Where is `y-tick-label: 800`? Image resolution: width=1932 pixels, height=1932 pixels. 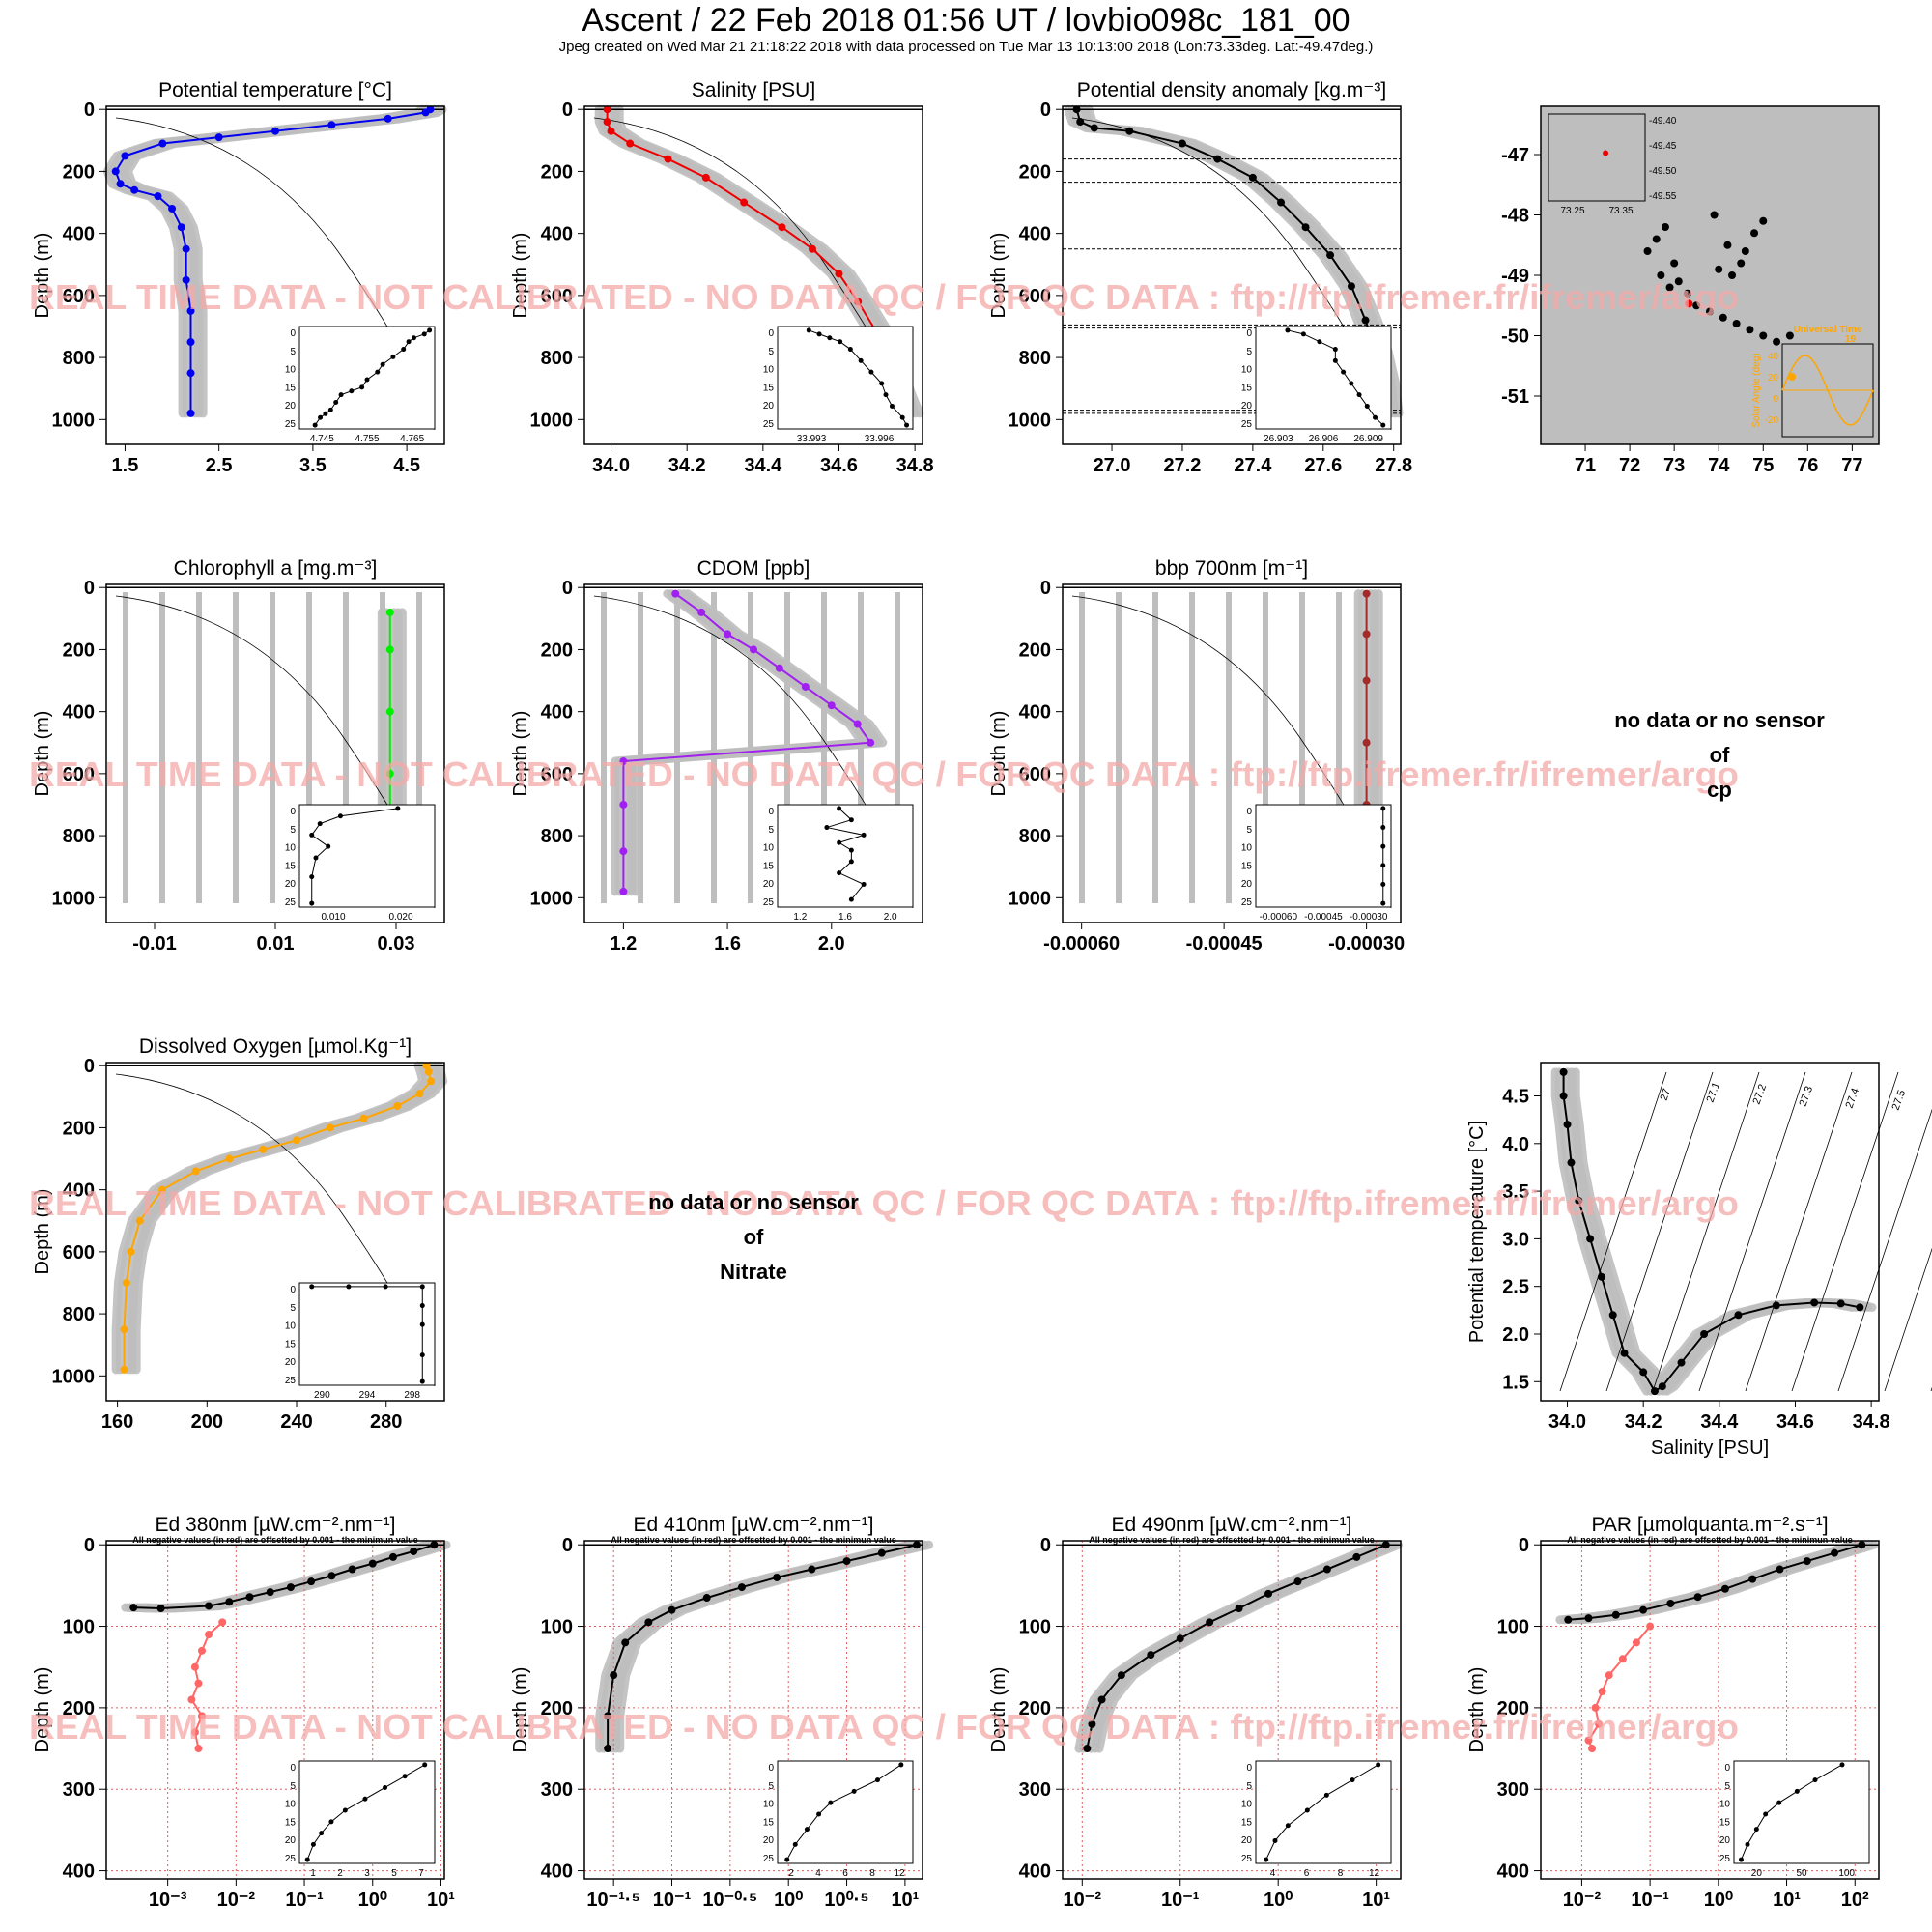
y-tick-label: 800 is located at coordinates (557, 836).